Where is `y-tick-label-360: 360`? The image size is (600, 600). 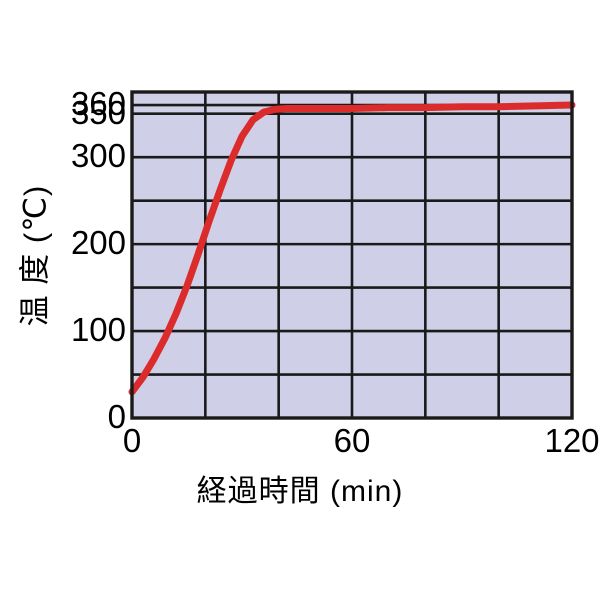 y-tick-label-360: 360 is located at coordinates (98, 104).